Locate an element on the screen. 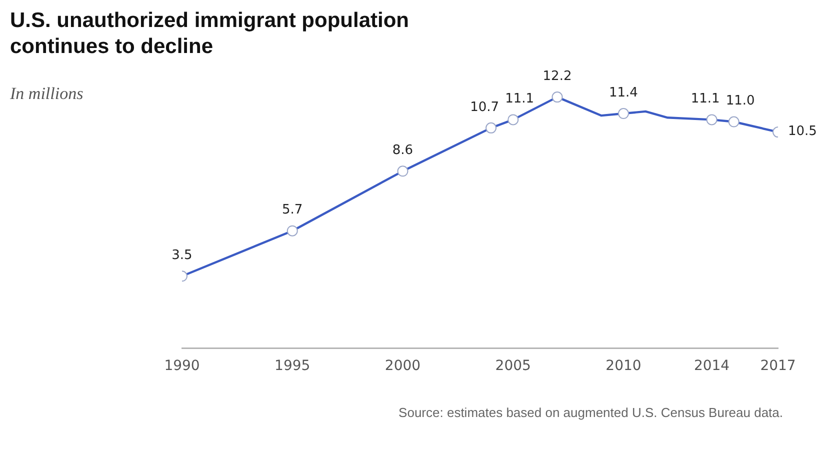 This screenshot has width=825, height=473. x-tick-label: 1995 is located at coordinates (292, 366).